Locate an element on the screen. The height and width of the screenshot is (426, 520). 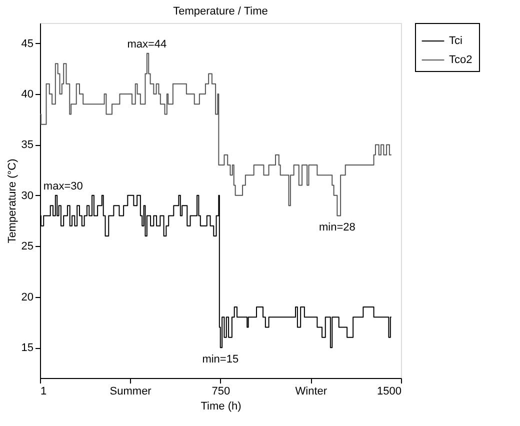
legend-label: Tco2 is located at coordinates (460, 60).